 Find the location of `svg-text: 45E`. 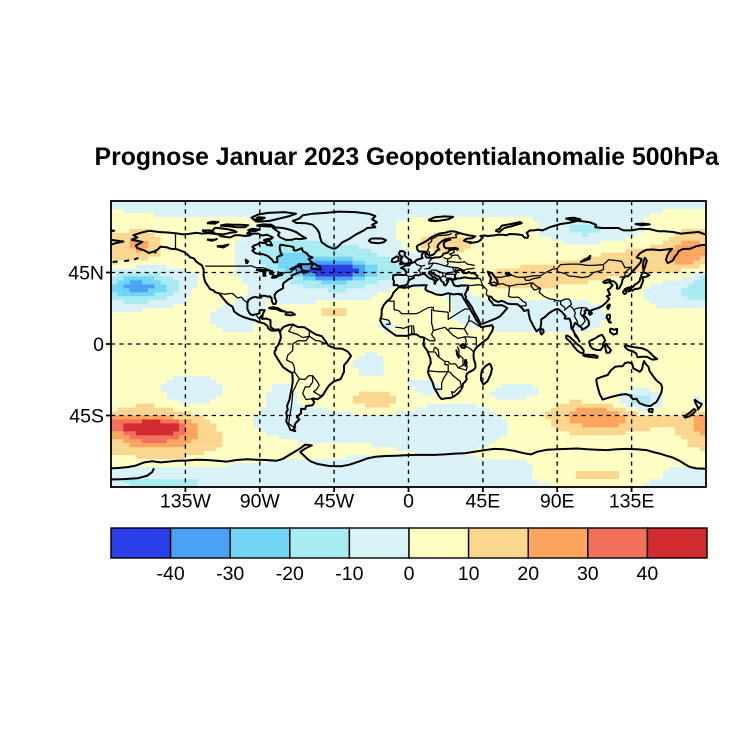

svg-text: 45E is located at coordinates (483, 502).